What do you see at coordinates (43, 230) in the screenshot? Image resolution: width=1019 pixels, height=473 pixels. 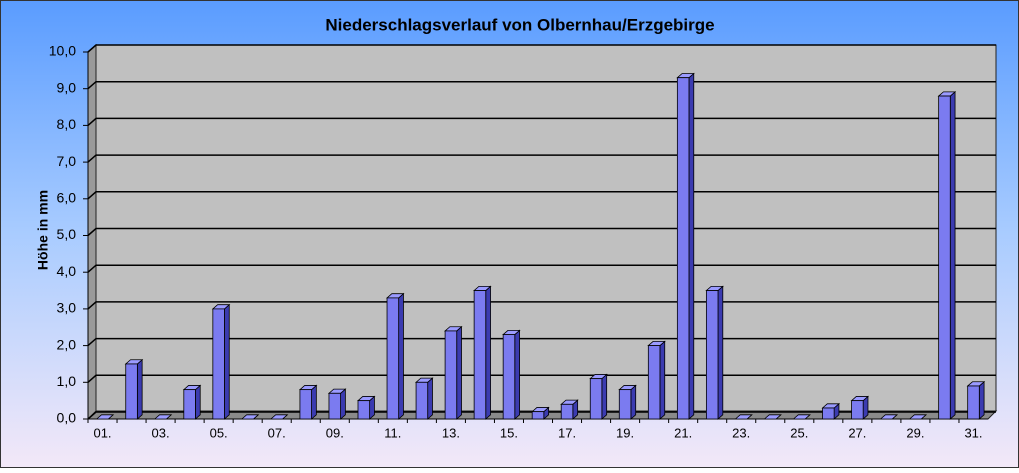 I see `y-axis-label: Höhe in mm` at bounding box center [43, 230].